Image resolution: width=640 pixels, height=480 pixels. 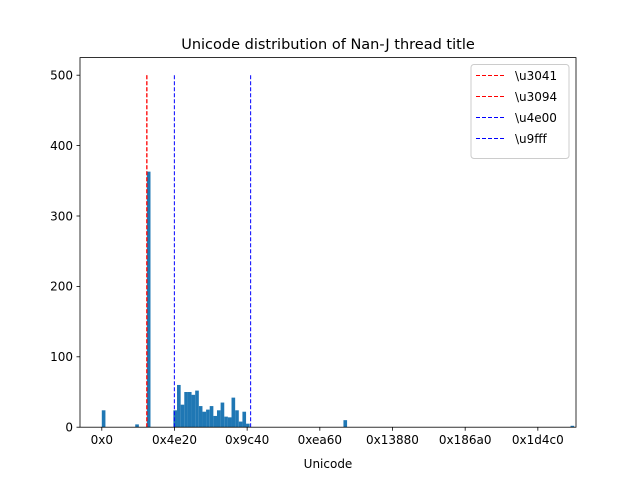 What do you see at coordinates (61, 287) in the screenshot?
I see `y-tick-label: 200` at bounding box center [61, 287].